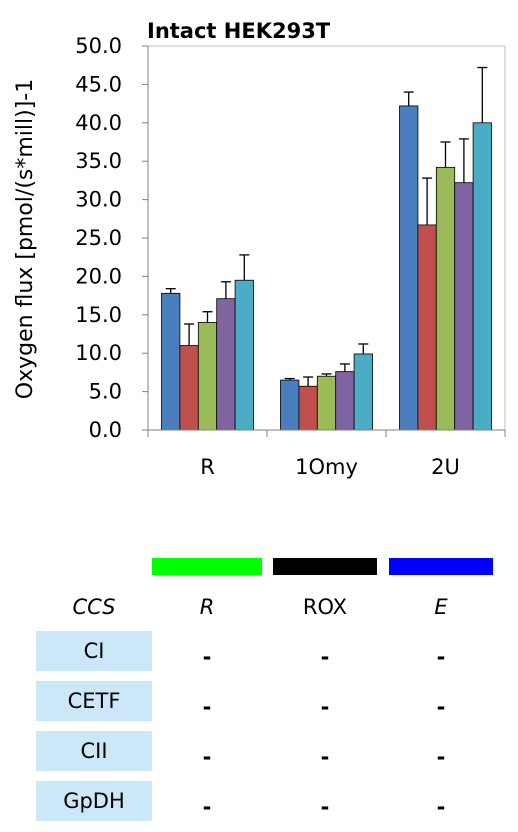 The width and height of the screenshot is (518, 832). I want to click on chart-title: Intact HEK293T, so click(239, 31).